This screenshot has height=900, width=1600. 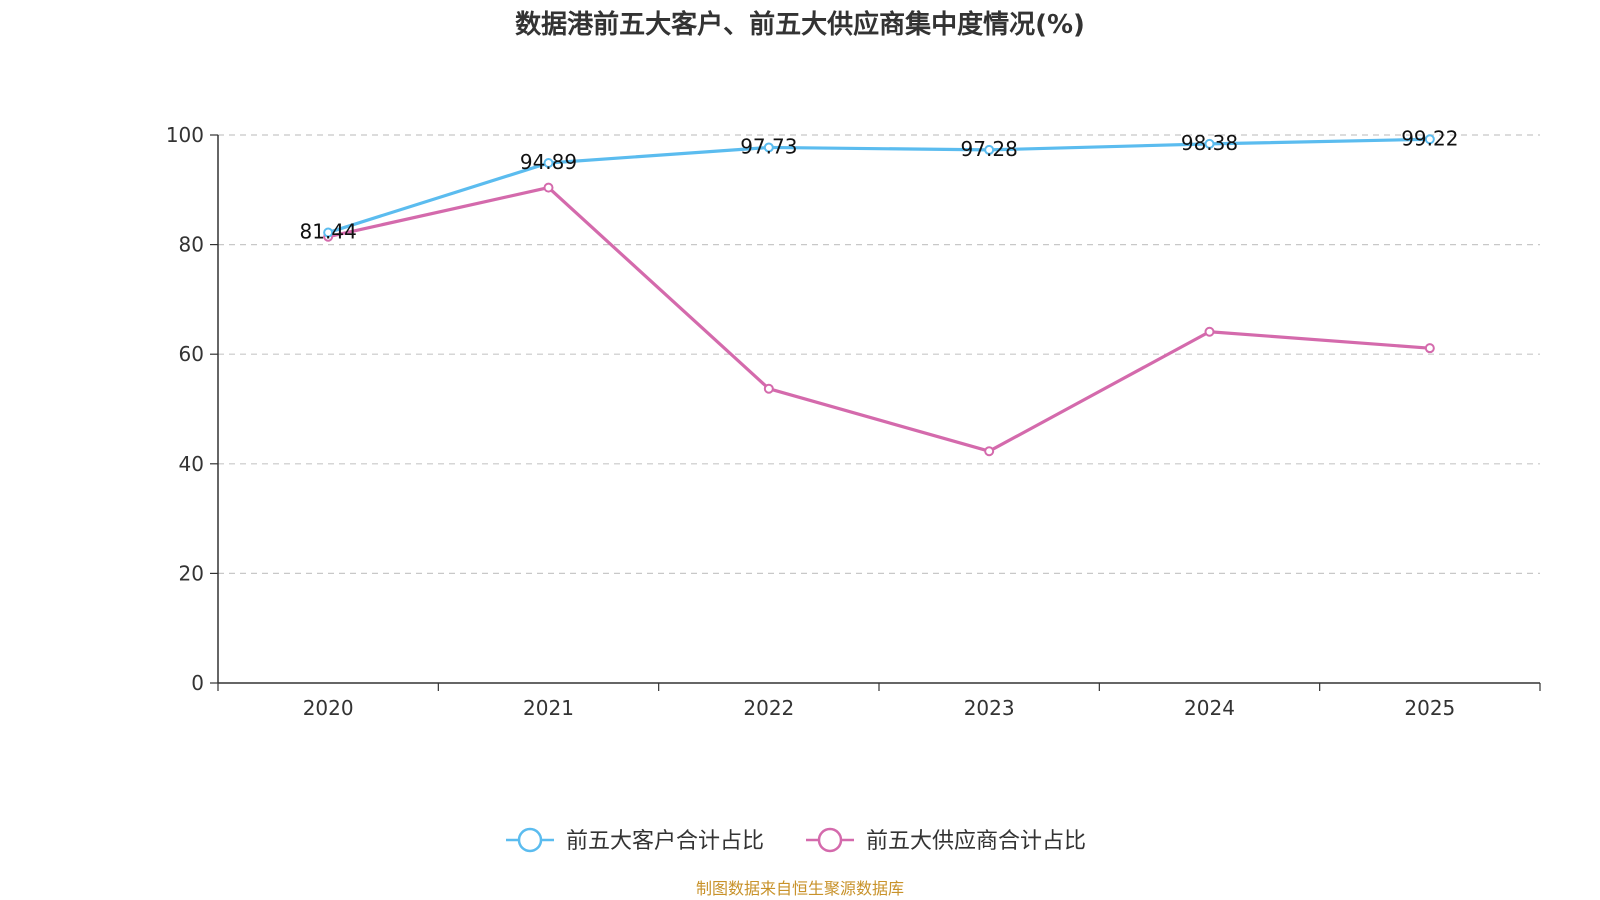 I want to click on data-labels: 81.44 94.89 97.73 97.28 98.38 99.22, so click(x=879, y=184).